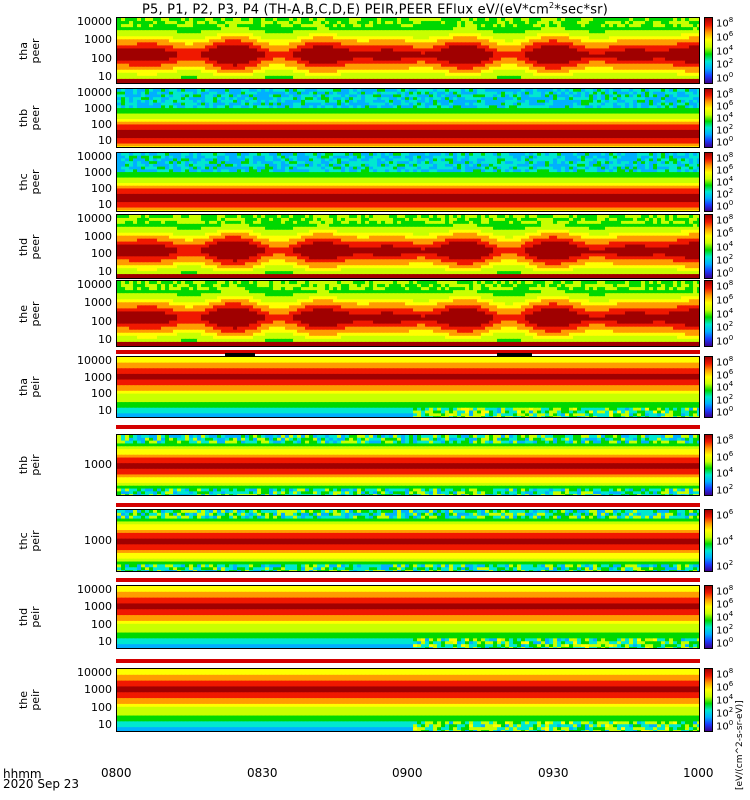 Image resolution: width=750 pixels, height=800 pixels. I want to click on y-axis-label-thd-peer: thd peer, so click(29, 247).